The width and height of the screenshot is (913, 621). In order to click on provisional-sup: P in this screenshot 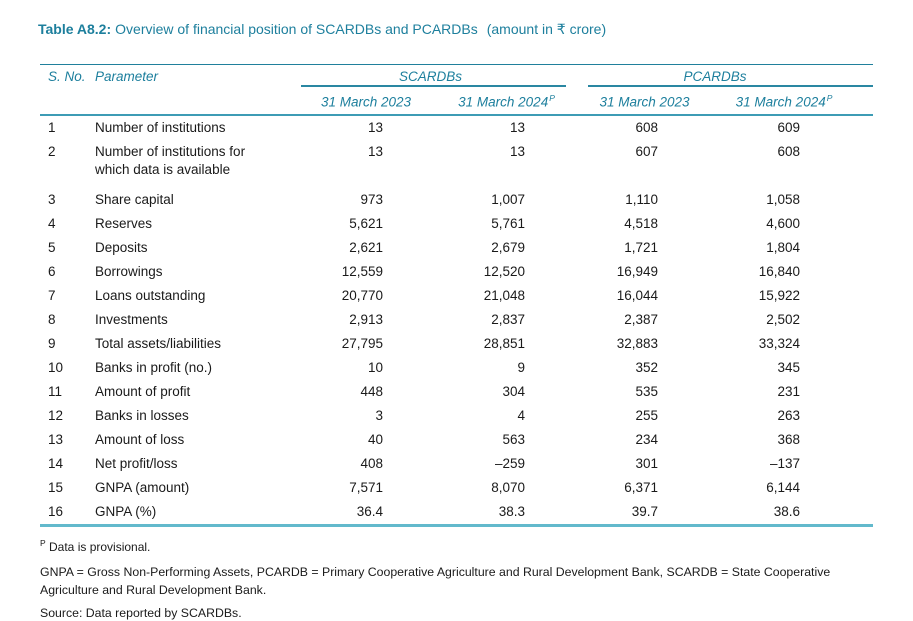, I will do `click(43, 543)`.